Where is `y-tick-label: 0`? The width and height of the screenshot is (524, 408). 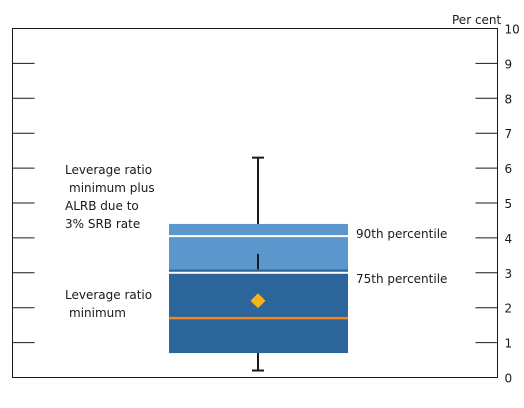 y-tick-label: 0 is located at coordinates (509, 379).